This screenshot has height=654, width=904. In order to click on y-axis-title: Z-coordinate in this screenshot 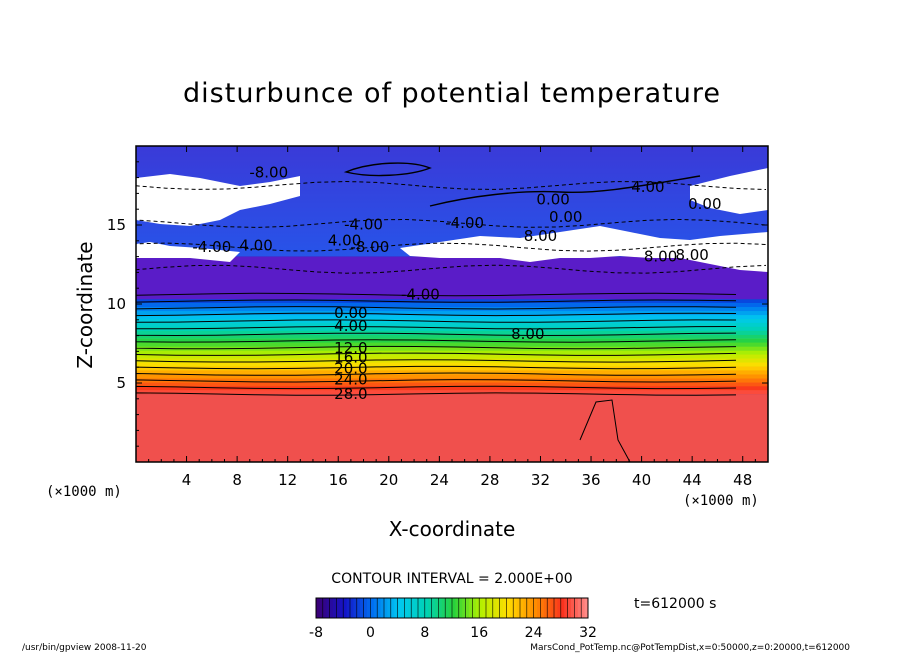, I will do `click(85, 304)`.